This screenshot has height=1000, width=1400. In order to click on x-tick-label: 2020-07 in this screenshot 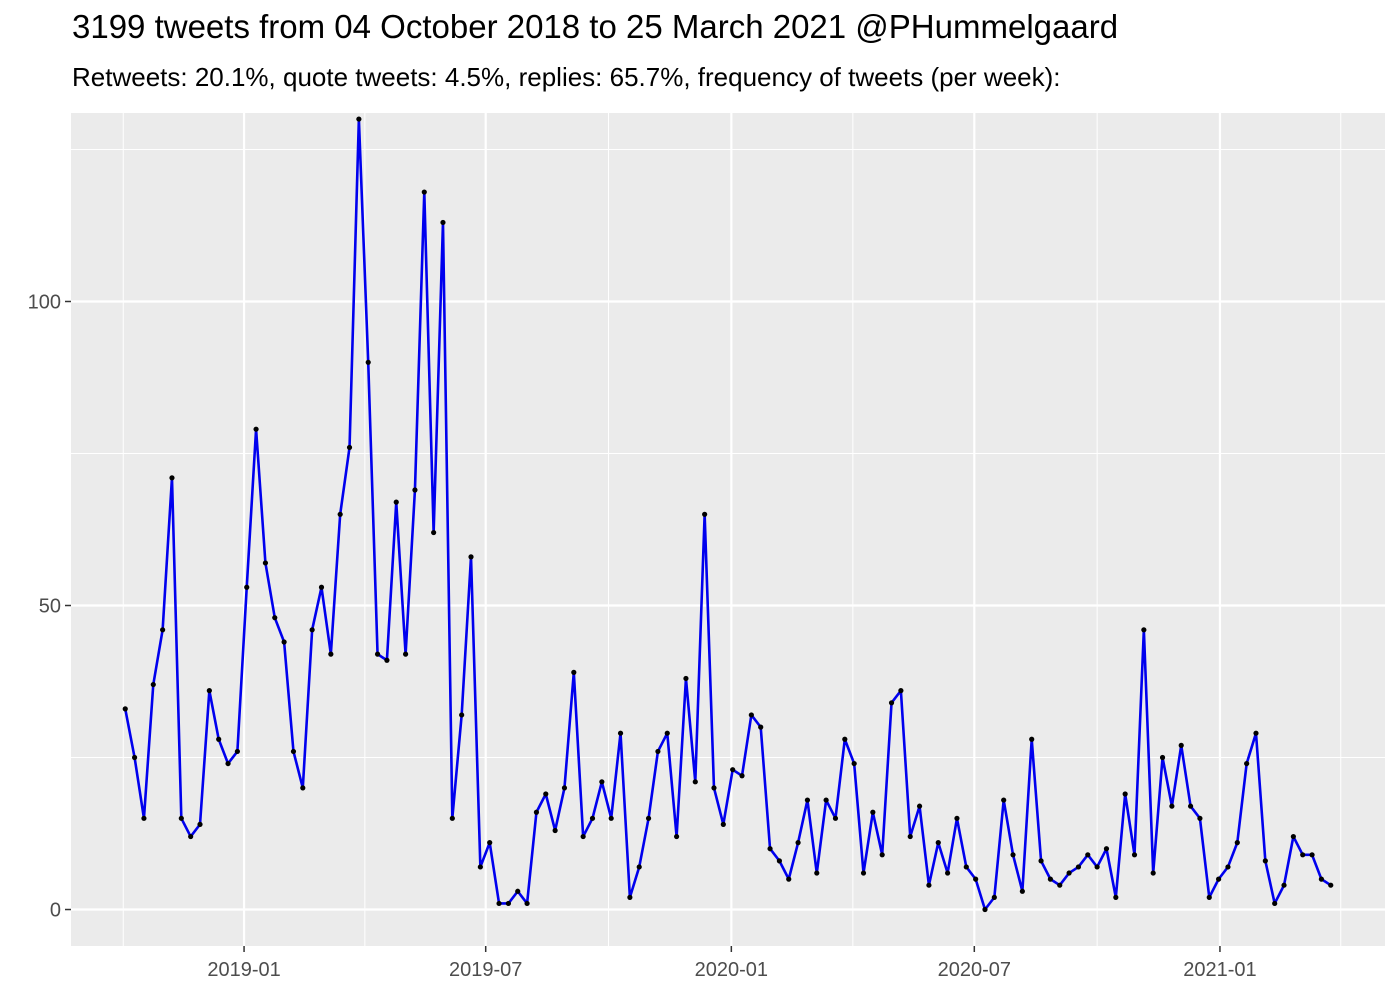, I will do `click(974, 970)`.